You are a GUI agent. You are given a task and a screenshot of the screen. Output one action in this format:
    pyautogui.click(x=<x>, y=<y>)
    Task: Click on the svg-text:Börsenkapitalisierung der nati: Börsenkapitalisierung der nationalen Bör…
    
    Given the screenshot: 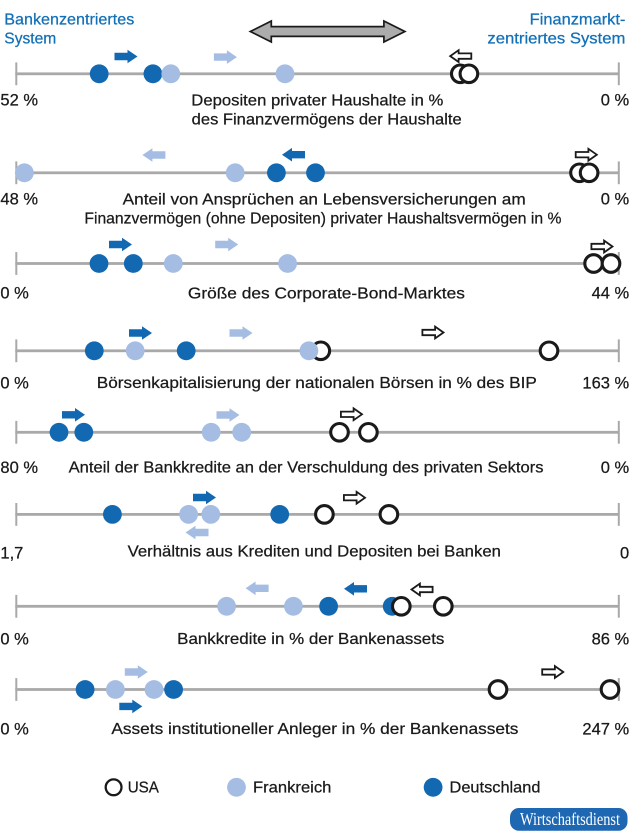 What is the action you would take?
    pyautogui.click(x=317, y=383)
    